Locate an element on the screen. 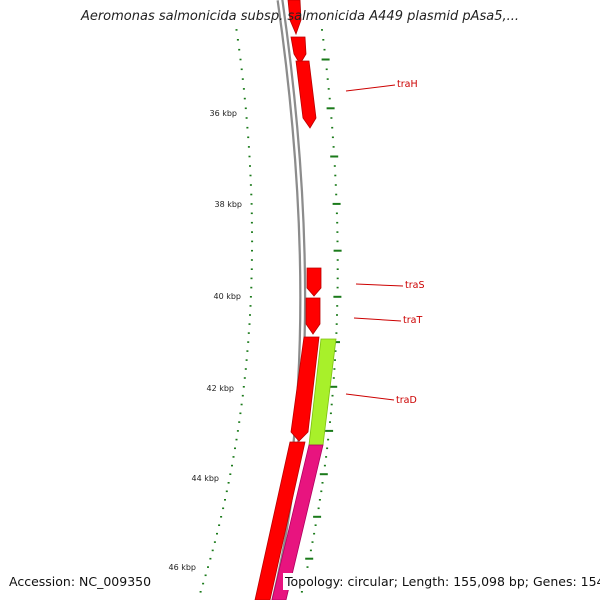 The width and height of the screenshot is (600, 600). outer-tick-ring is located at coordinates (321, 311).